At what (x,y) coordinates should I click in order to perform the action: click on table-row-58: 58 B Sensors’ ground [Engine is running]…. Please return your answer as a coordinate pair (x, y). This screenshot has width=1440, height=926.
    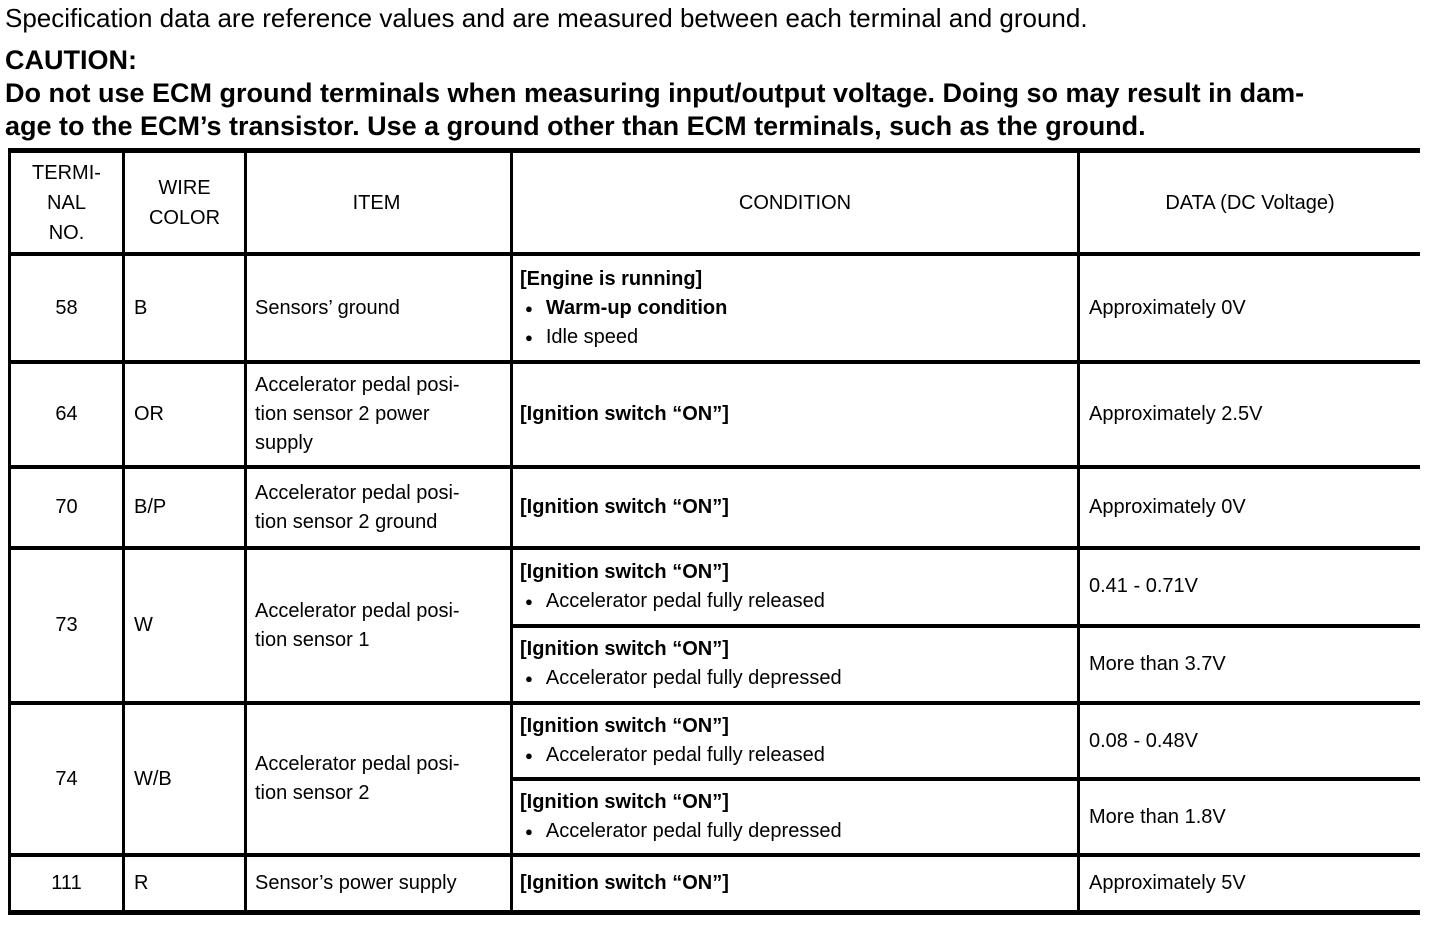
    Looking at the image, I should click on (715, 310).